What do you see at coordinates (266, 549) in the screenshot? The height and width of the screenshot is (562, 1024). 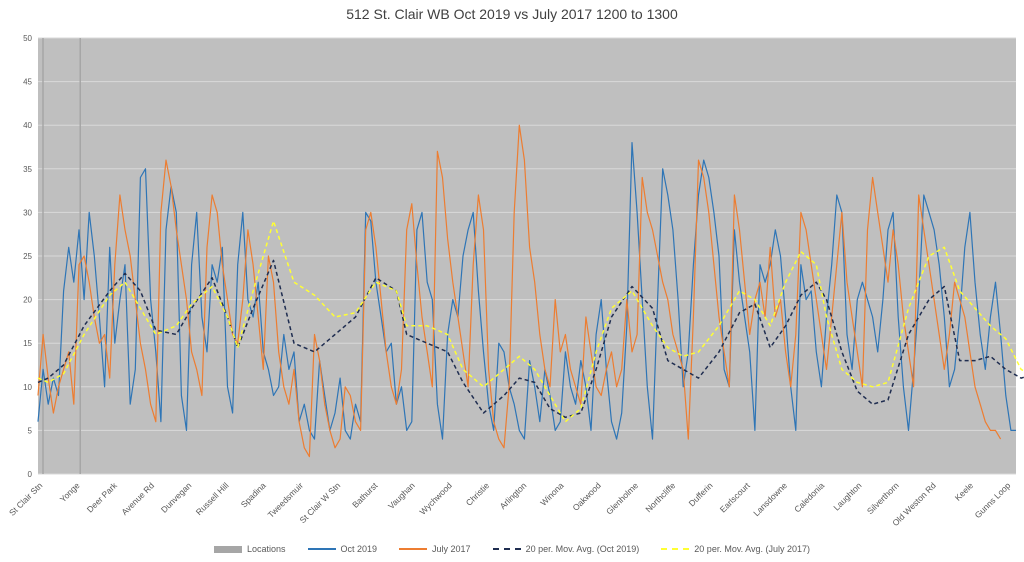 I see `legend-label-locations: Locations` at bounding box center [266, 549].